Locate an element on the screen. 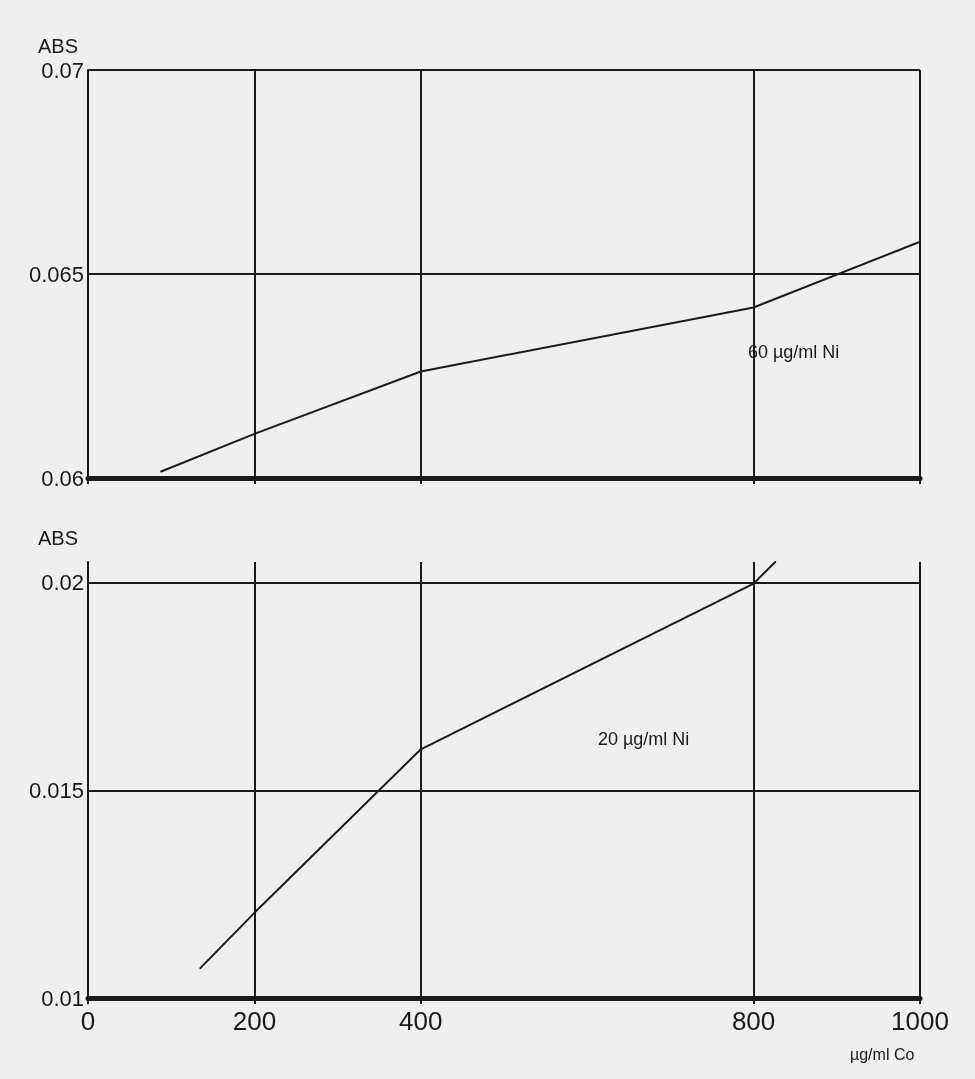 This screenshot has width=975, height=1079. y-tick-label: 0.02 is located at coordinates (62, 583).